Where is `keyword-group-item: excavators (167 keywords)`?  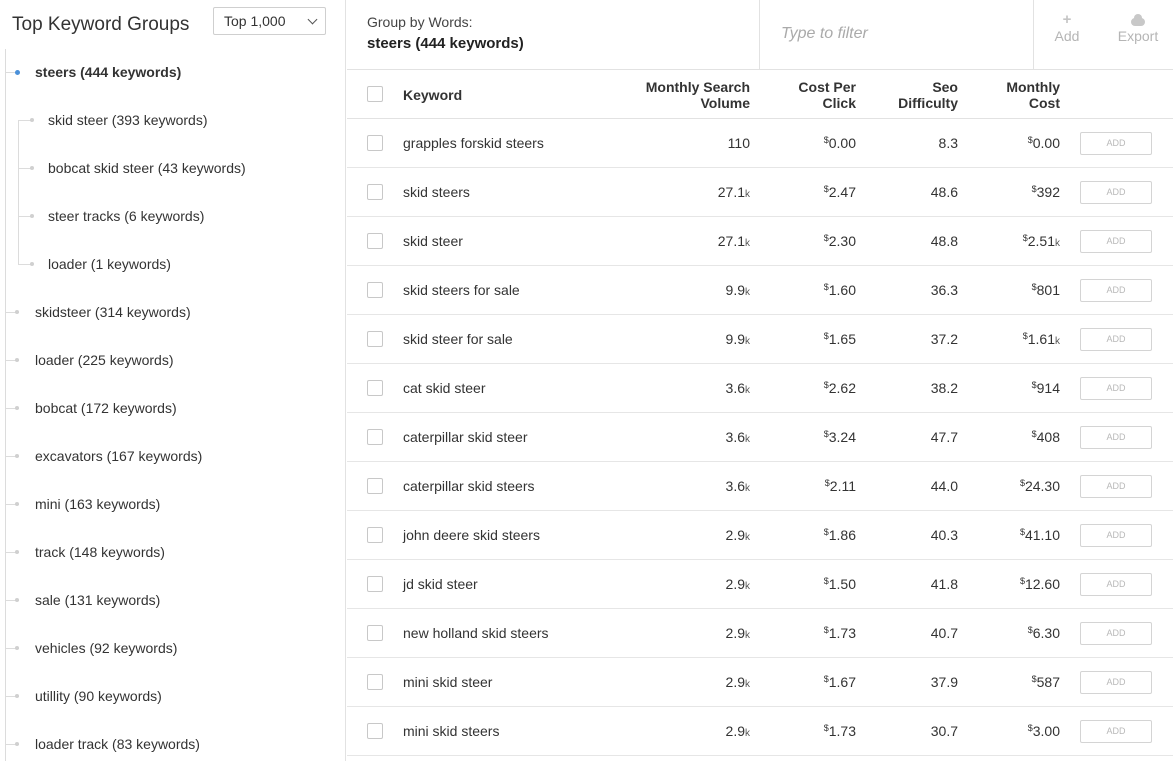
keyword-group-item: excavators (167 keywords) is located at coordinates (173, 457).